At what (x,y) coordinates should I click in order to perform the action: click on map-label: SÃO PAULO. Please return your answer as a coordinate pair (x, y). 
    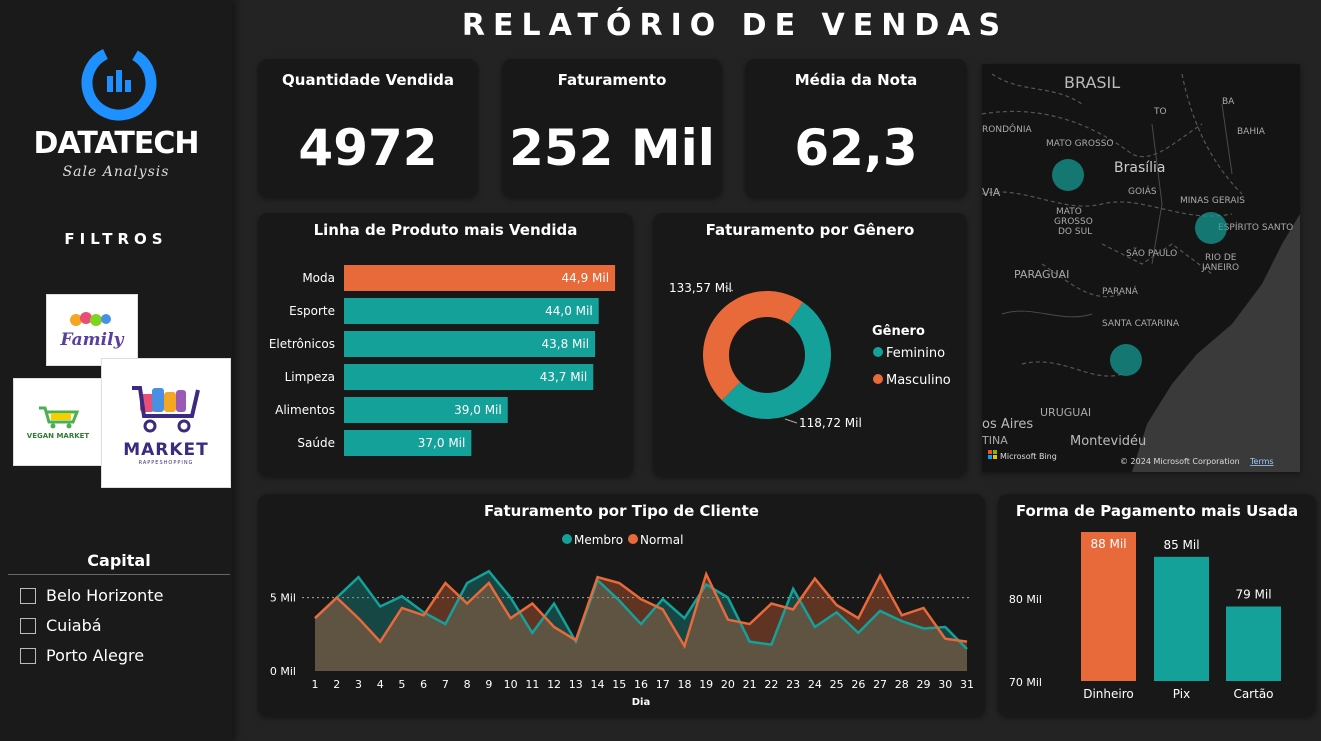
    Looking at the image, I should click on (1151, 253).